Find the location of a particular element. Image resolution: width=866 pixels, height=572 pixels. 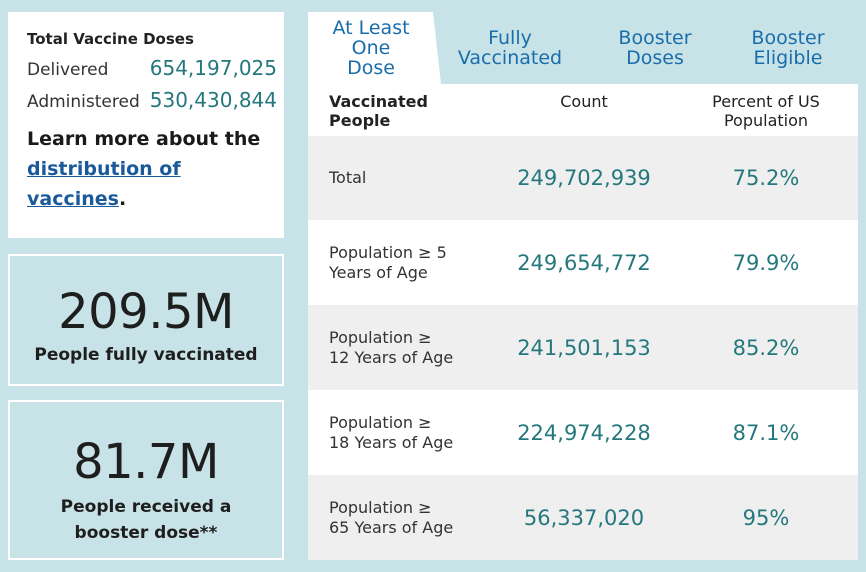

fully-vaccinated-card: 209.5M People fully vaccinated is located at coordinates (146, 320).